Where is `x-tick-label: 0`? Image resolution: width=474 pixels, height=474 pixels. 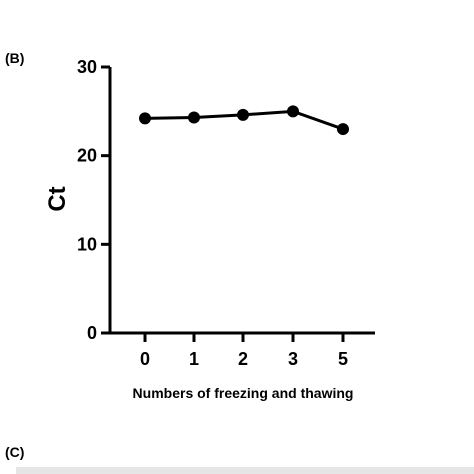
x-tick-label: 0 is located at coordinates (145, 359).